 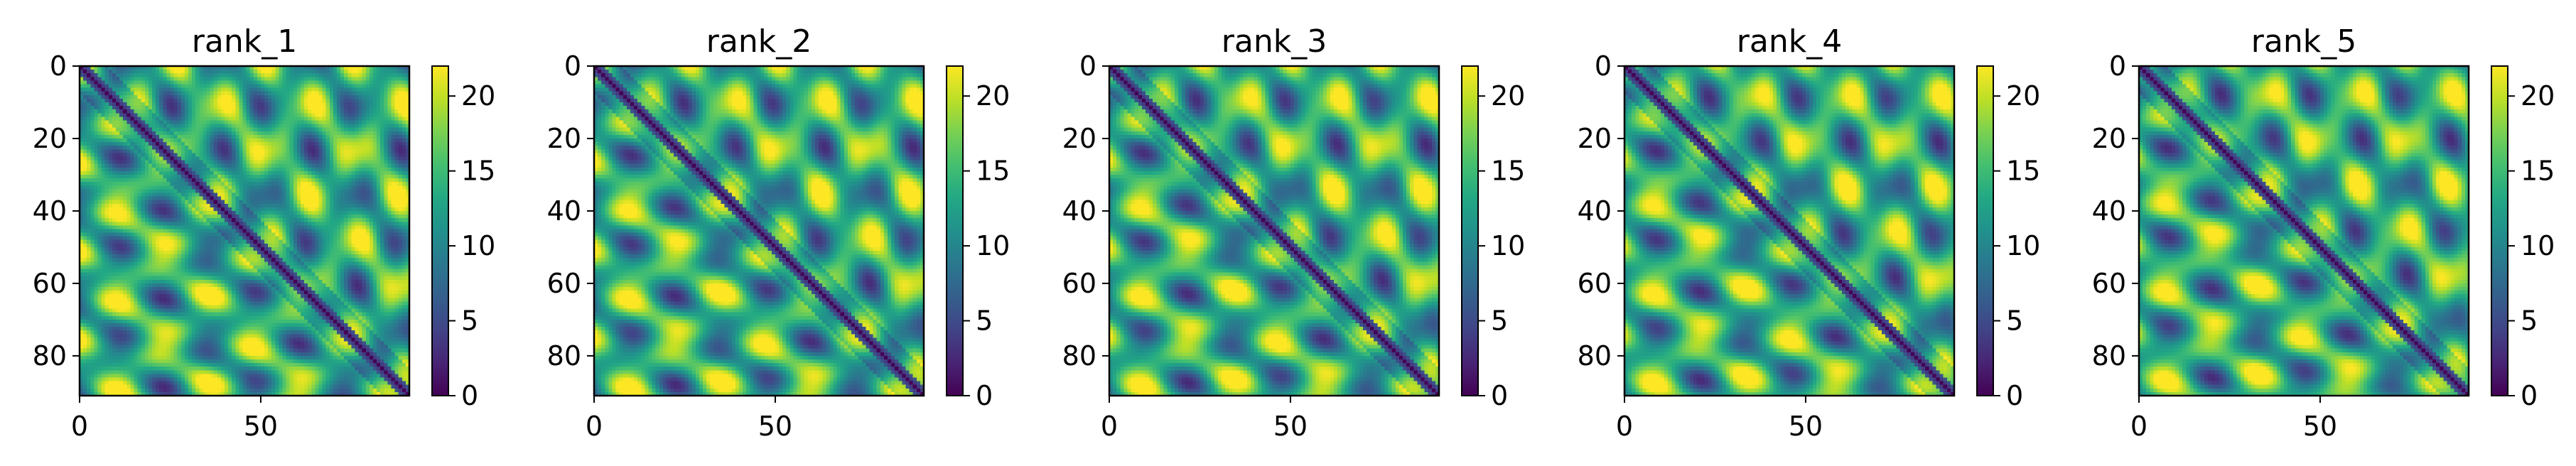 What do you see at coordinates (1790, 41) in the screenshot?
I see `panel-title: rank_4` at bounding box center [1790, 41].